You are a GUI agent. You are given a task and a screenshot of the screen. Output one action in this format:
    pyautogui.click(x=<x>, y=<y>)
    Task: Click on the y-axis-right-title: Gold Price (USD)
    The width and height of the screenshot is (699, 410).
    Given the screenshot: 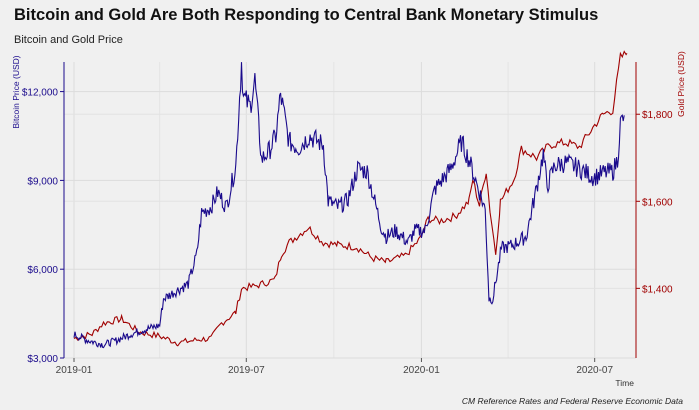 What is the action you would take?
    pyautogui.click(x=681, y=84)
    